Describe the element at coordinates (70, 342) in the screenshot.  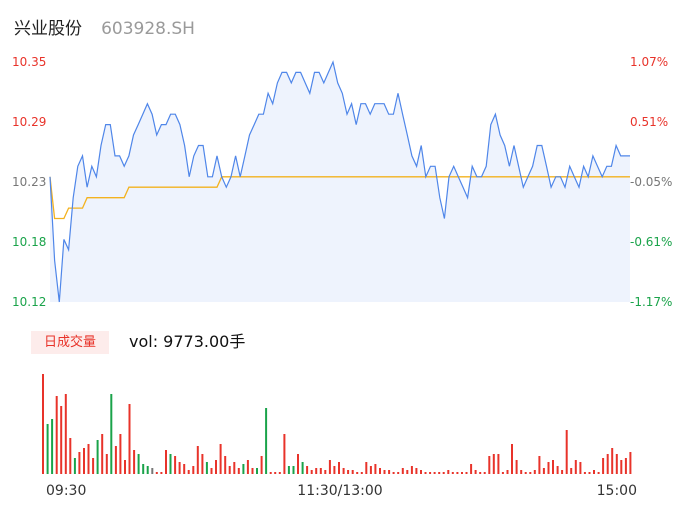
I see `daily-volume-tab: 日成交量` at that location.